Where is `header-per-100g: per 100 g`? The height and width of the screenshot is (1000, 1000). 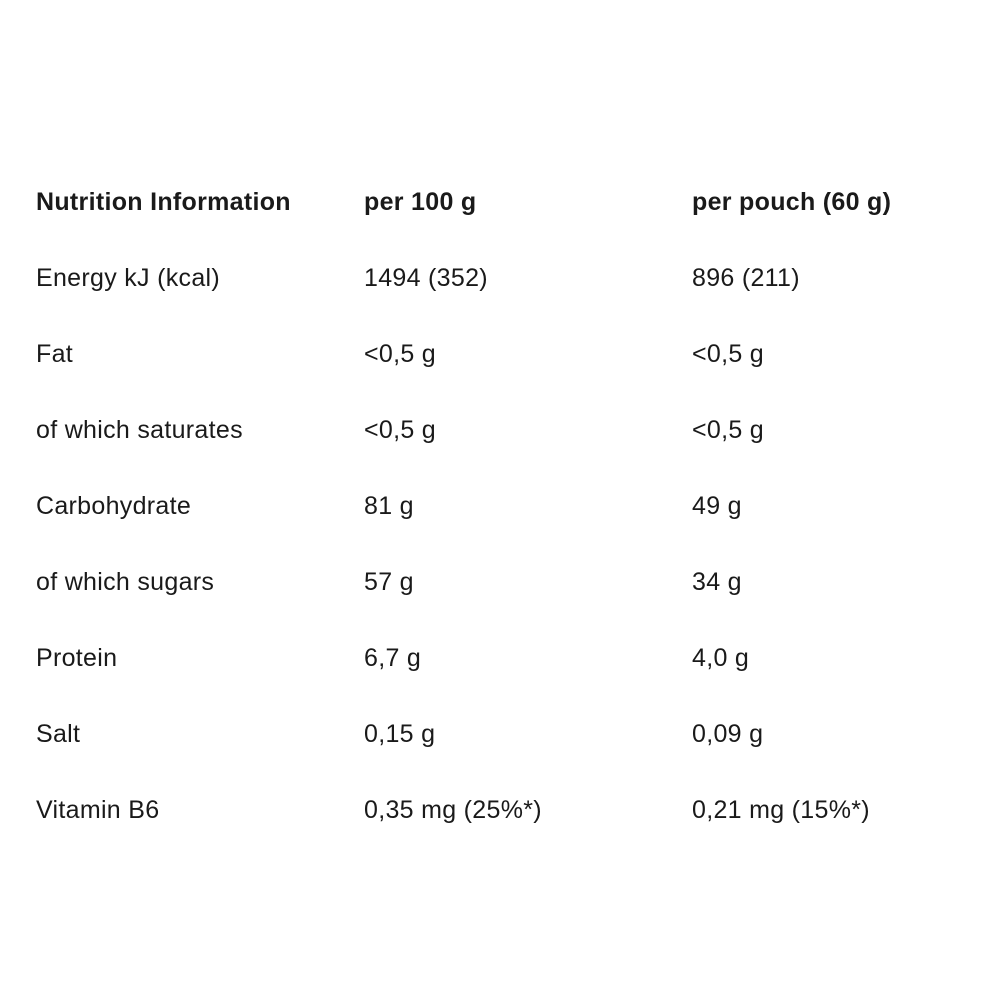 header-per-100g: per 100 g is located at coordinates (420, 201).